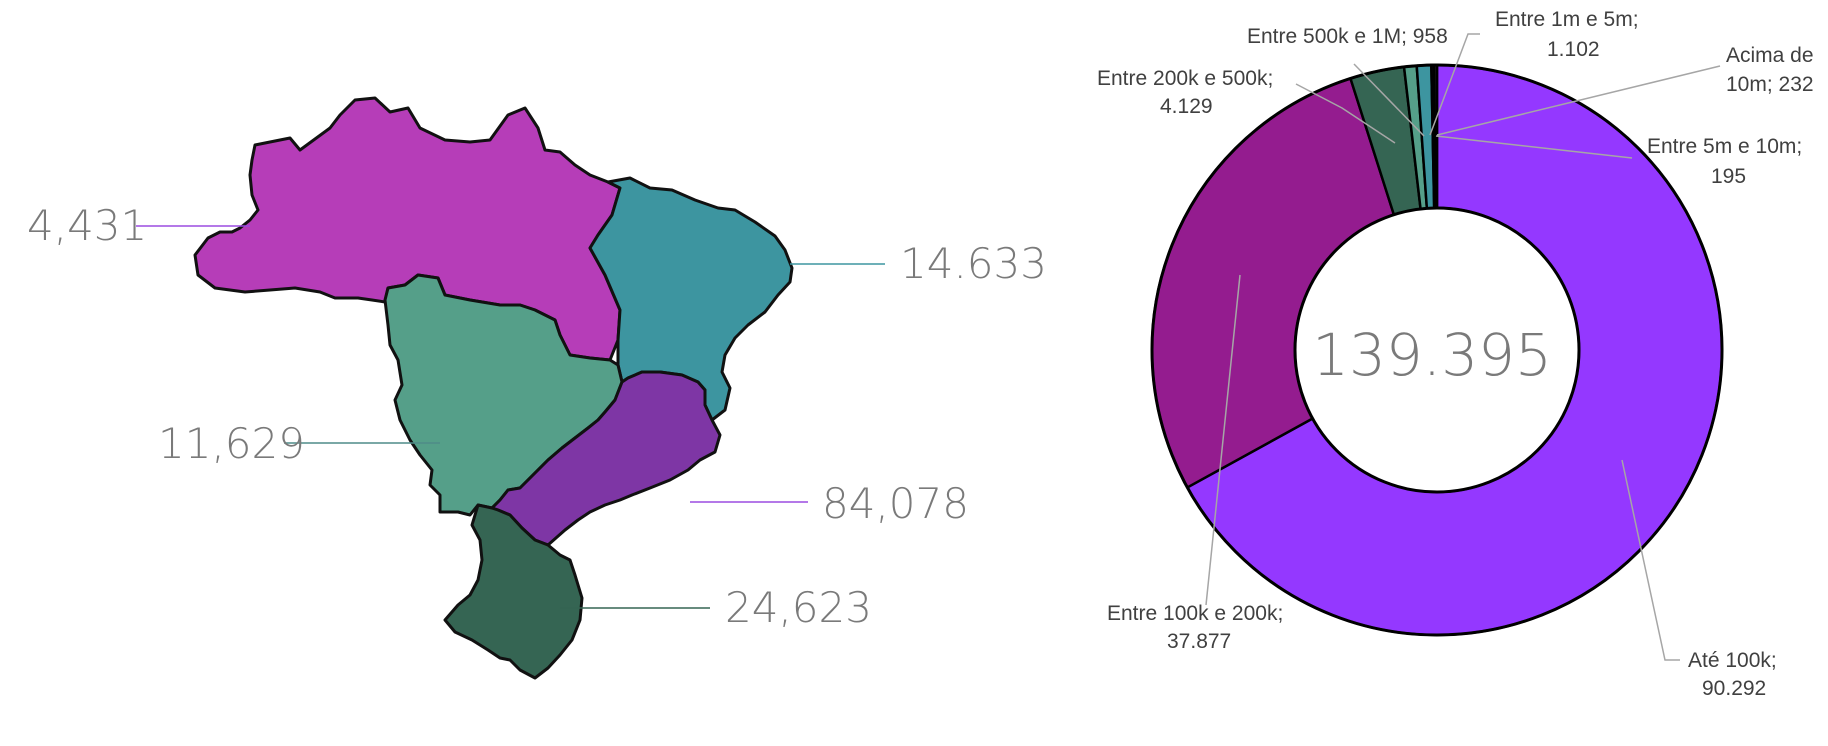 Image resolution: width=1828 pixels, height=746 pixels. Describe the element at coordinates (1770, 84) in the screenshot. I see `slice-label-acima-10m-value: 10m; 232` at that location.